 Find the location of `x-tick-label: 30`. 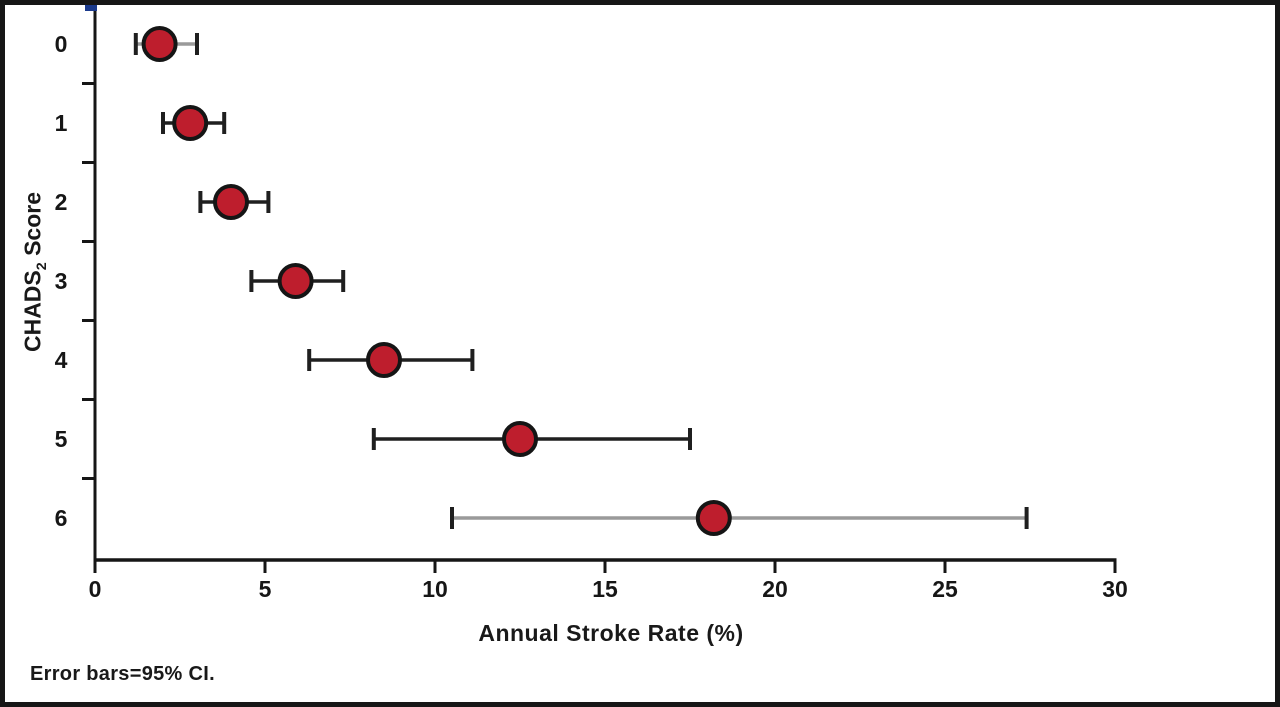

x-tick-label: 30 is located at coordinates (1115, 589).